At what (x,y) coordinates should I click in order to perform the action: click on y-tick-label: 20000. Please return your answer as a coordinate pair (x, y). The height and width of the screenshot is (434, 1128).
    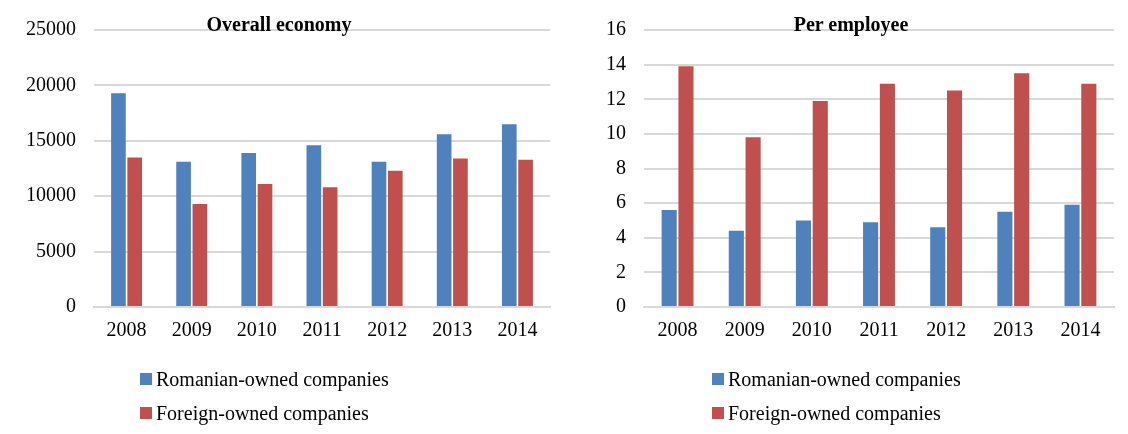
    Looking at the image, I should click on (51, 83).